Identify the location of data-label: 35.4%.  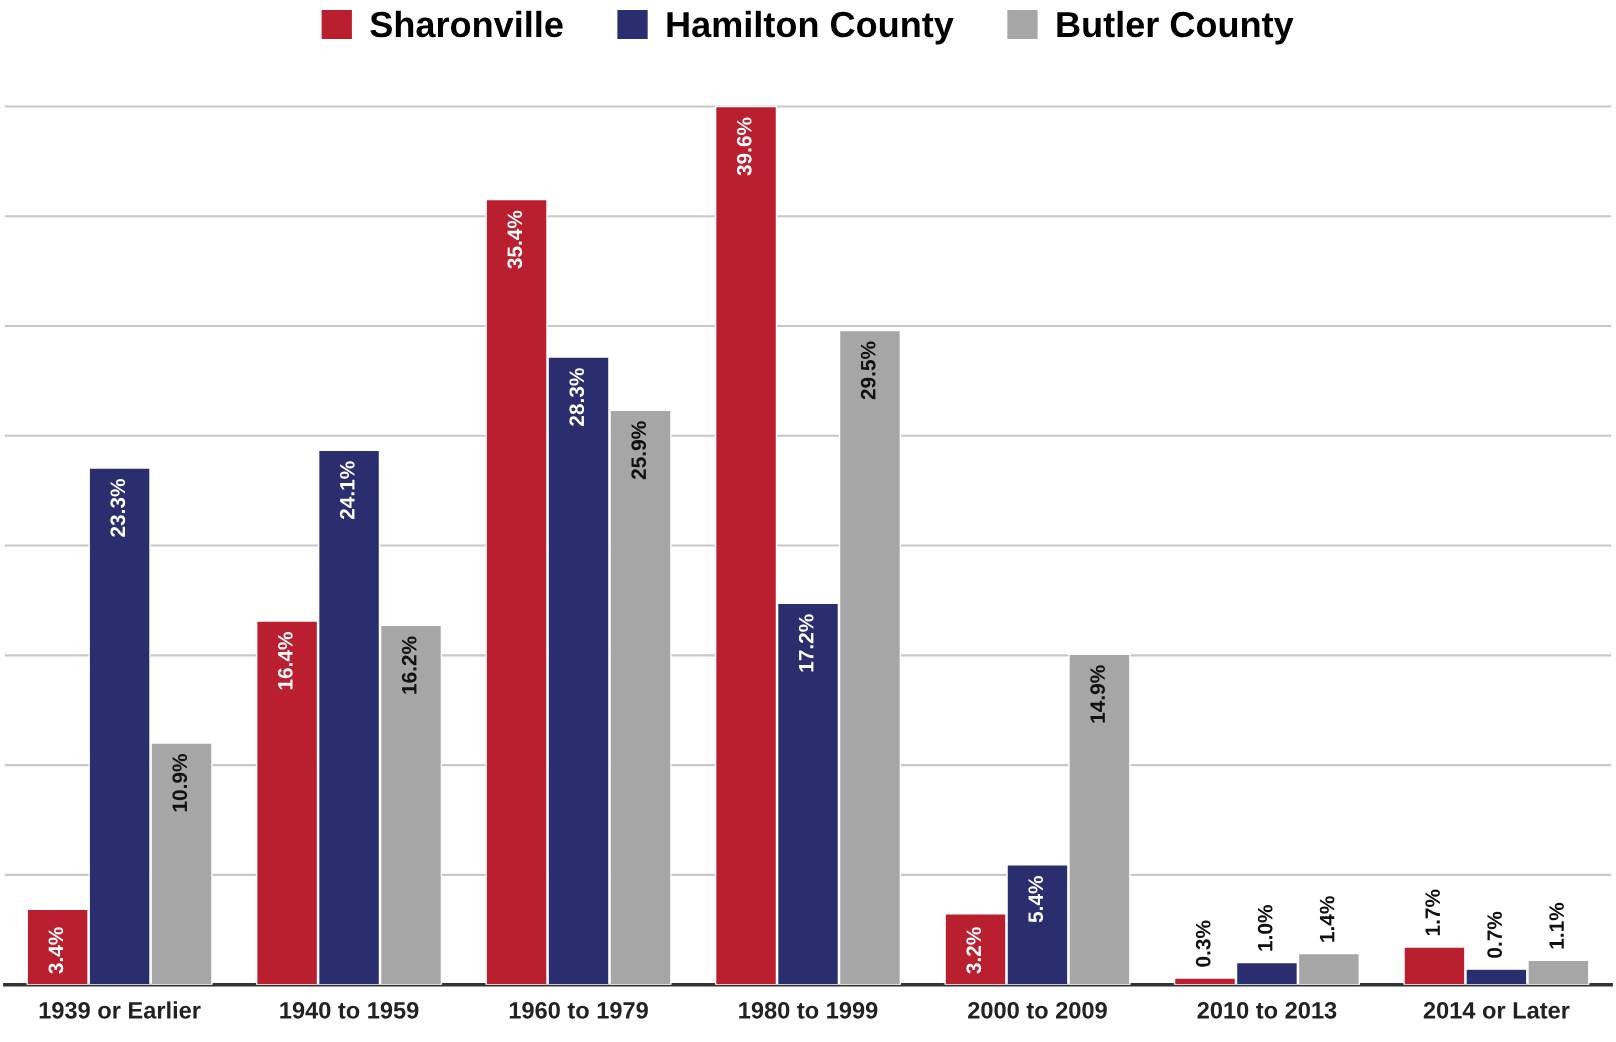
(515, 239).